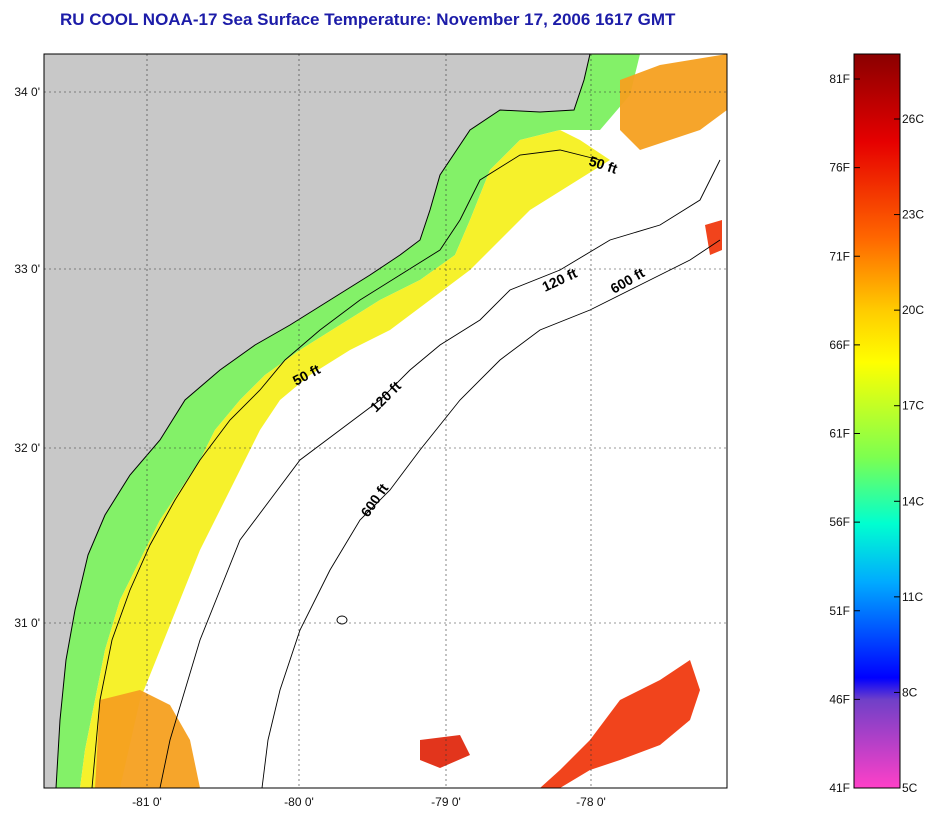  Describe the element at coordinates (839, 345) in the screenshot. I see `colorbar-fahrenheit-label: 66F` at that location.